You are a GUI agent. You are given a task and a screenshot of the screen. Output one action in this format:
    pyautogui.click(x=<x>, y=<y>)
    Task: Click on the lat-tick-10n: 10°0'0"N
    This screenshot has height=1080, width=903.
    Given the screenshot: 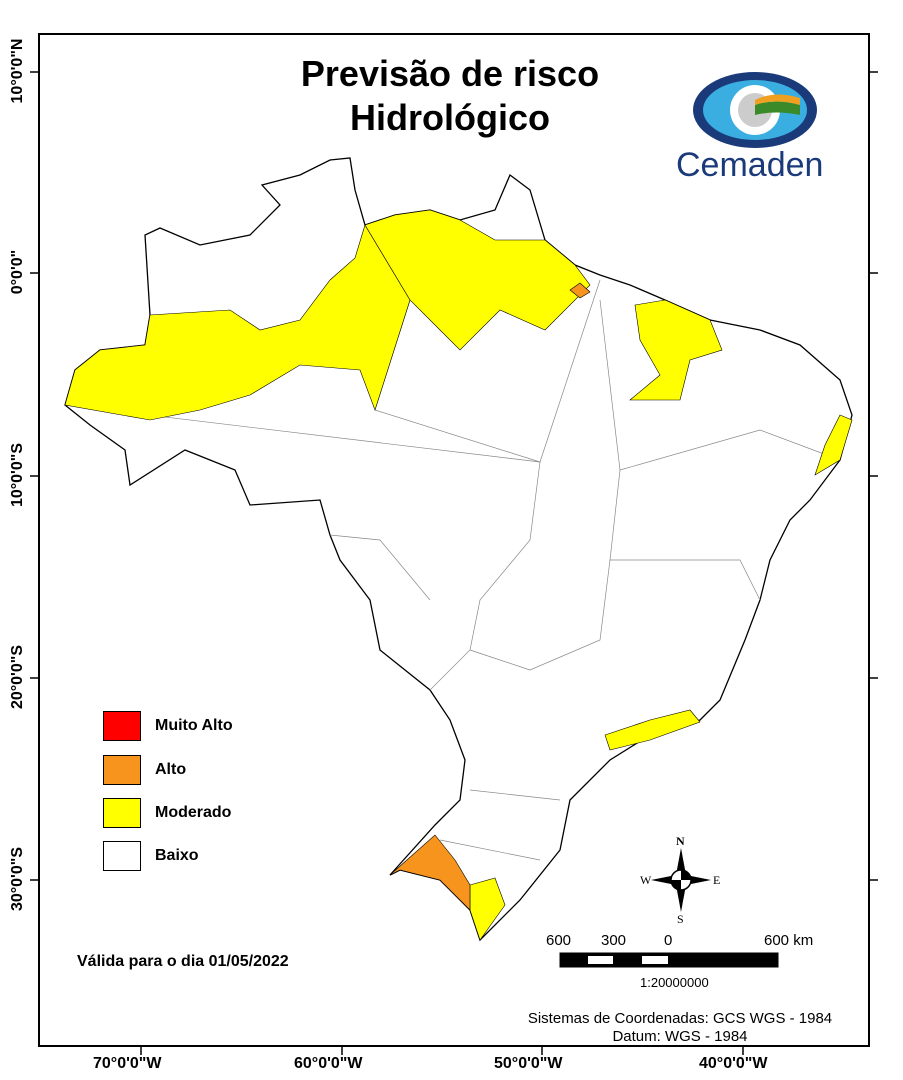 What is the action you would take?
    pyautogui.click(x=17, y=71)
    